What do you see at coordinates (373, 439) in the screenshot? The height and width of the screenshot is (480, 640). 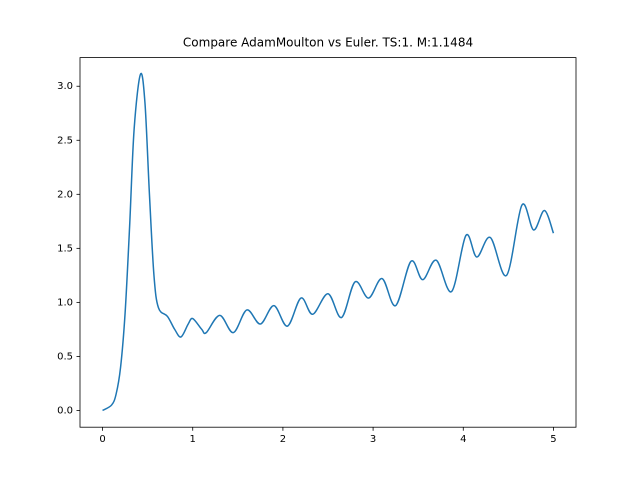 I see `x-tick-label: 3` at bounding box center [373, 439].